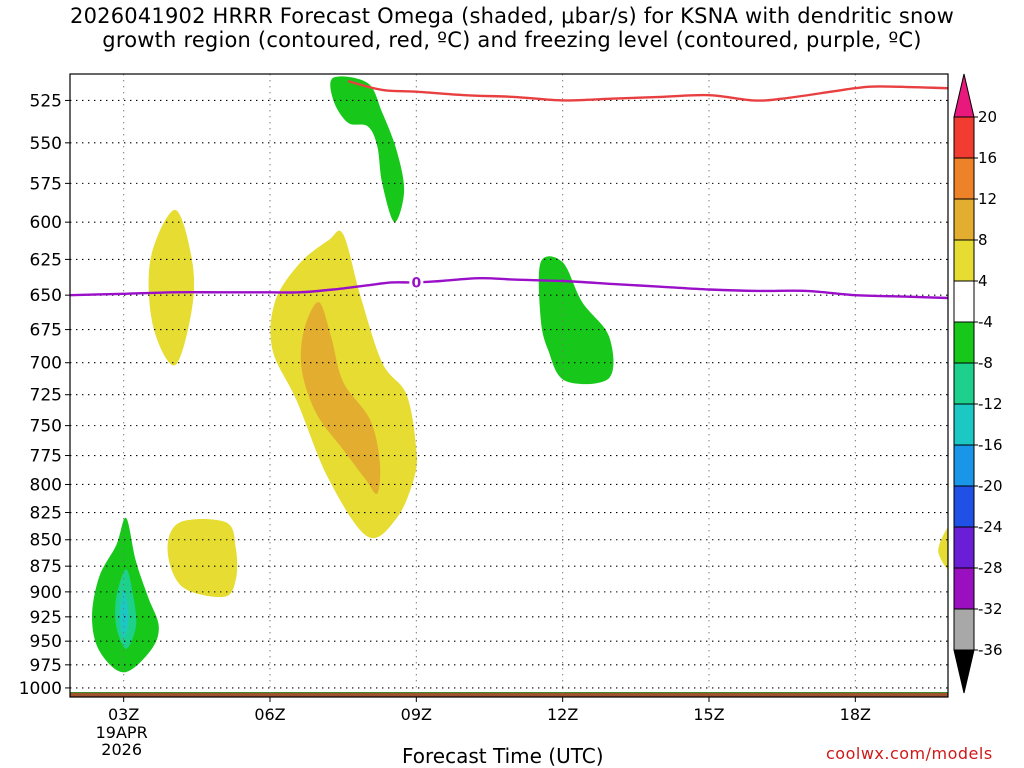 The image size is (1024, 768). What do you see at coordinates (202, 558) in the screenshot?
I see `omega-region-yellow-0430-low` at bounding box center [202, 558].